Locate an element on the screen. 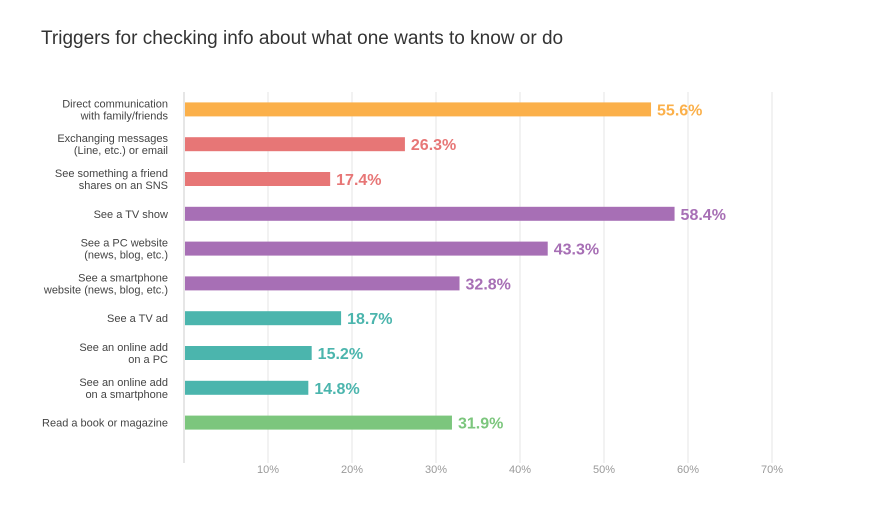 The height and width of the screenshot is (512, 875). category-label: See a PC website is located at coordinates (124, 244).